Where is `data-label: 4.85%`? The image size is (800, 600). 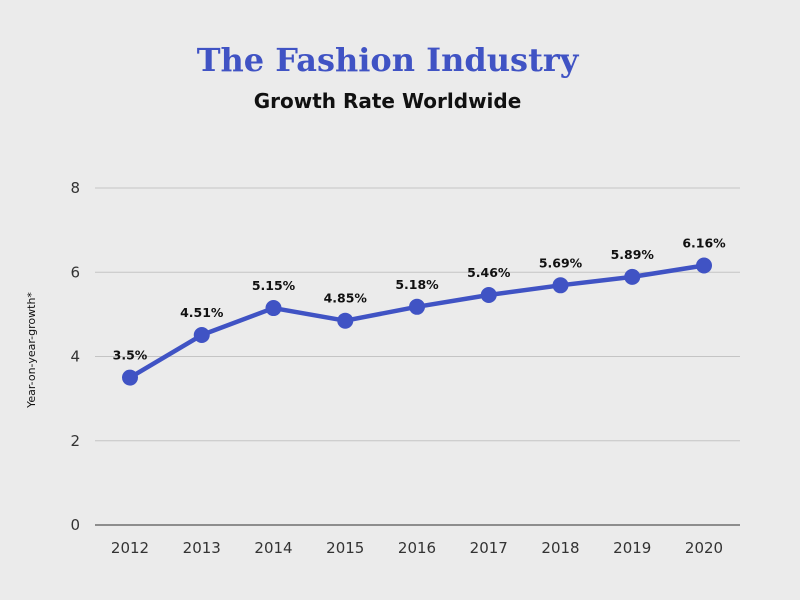
data-label: 4.85% is located at coordinates (346, 298).